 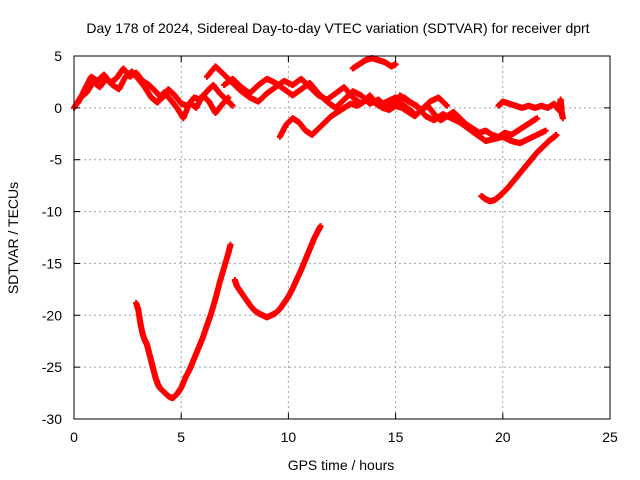 What do you see at coordinates (530, 109) in the screenshot?
I see `series-cluster-h` at bounding box center [530, 109].